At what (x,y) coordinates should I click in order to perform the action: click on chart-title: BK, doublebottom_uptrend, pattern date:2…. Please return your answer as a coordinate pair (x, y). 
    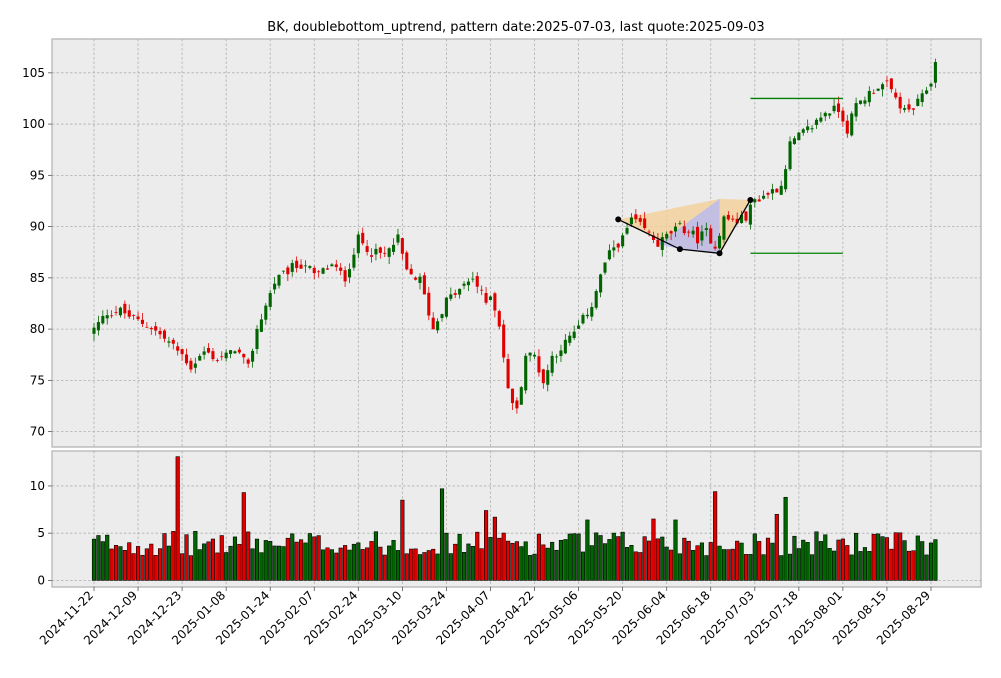
    Looking at the image, I should click on (515, 27).